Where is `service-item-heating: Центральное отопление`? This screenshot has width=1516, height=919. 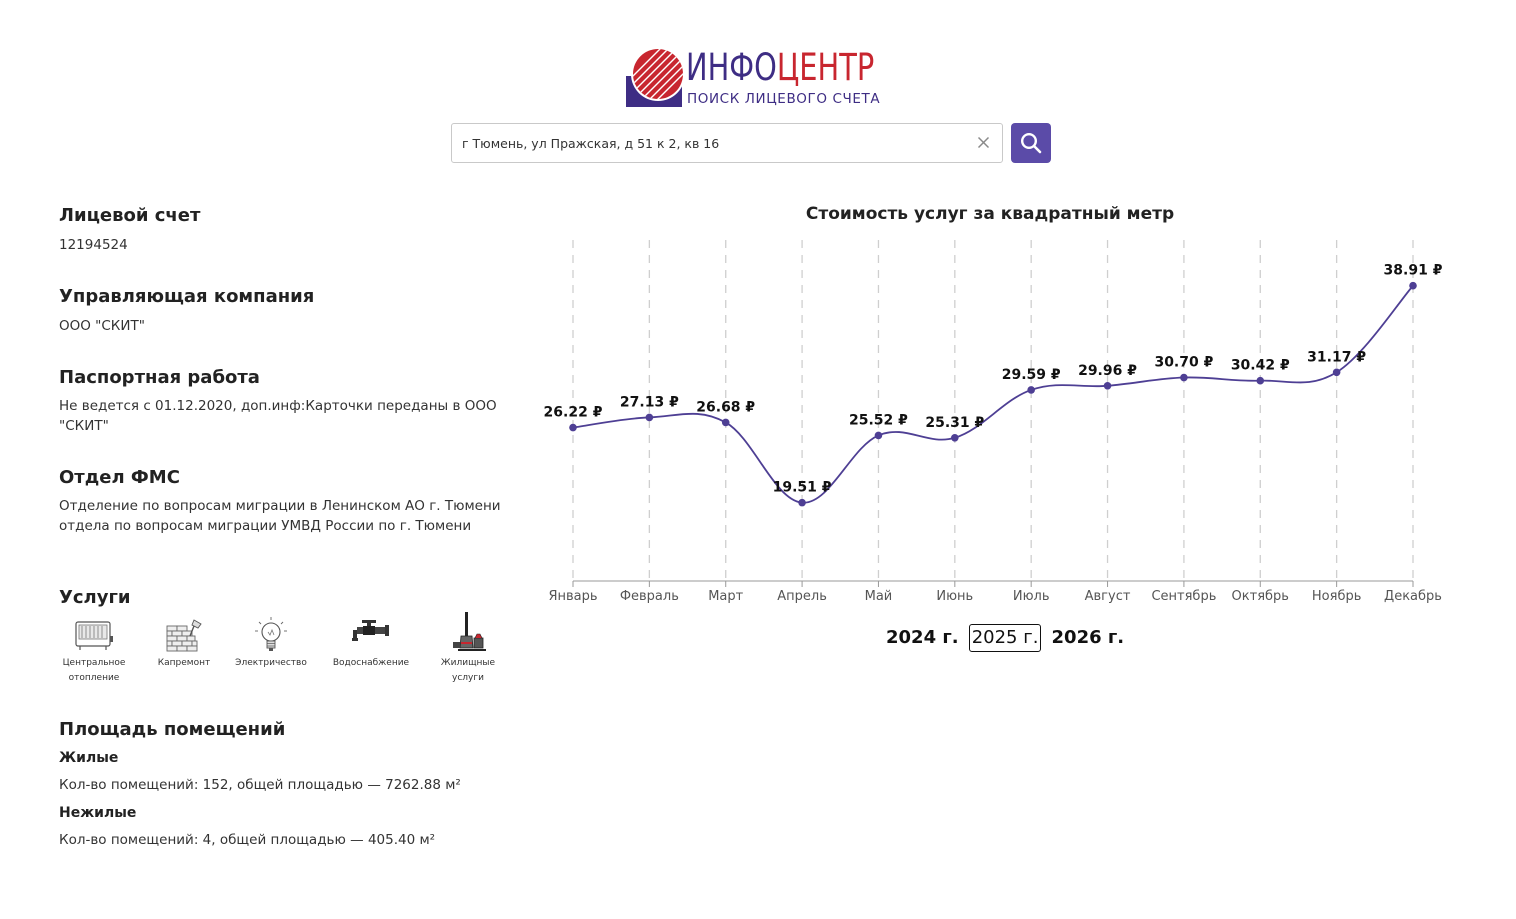 service-item-heating: Центральное отопление is located at coordinates (94, 651).